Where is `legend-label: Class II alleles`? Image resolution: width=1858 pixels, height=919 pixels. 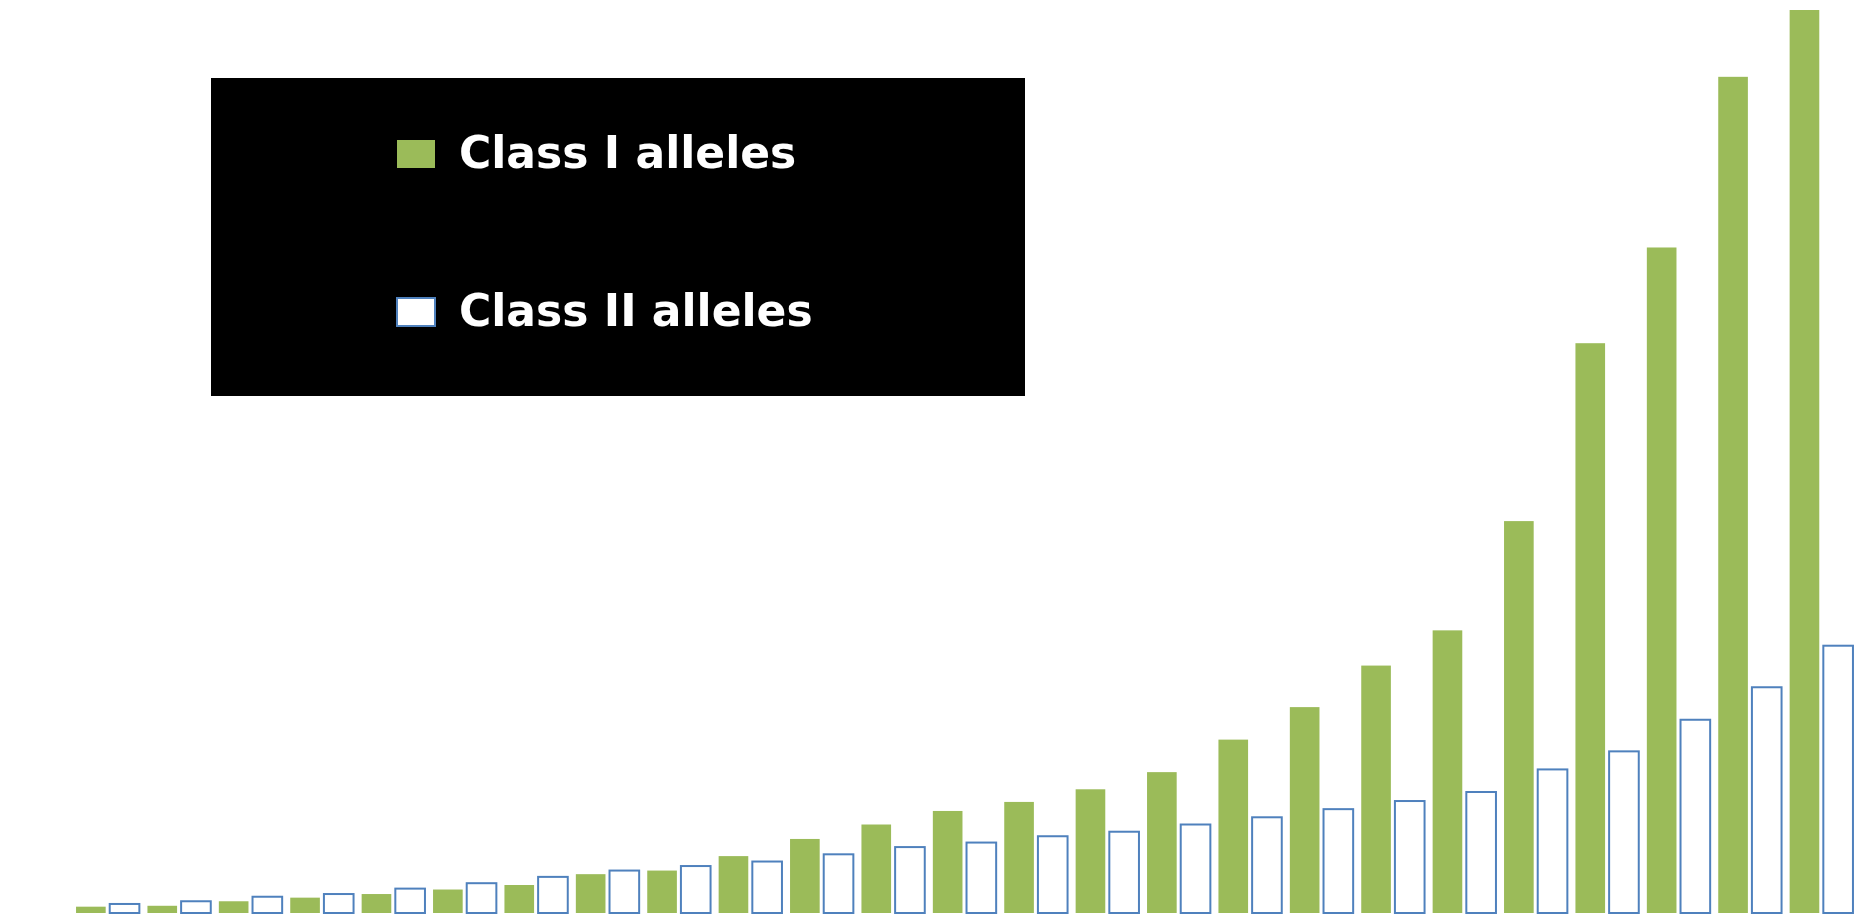 legend-label: Class II alleles is located at coordinates (636, 310).